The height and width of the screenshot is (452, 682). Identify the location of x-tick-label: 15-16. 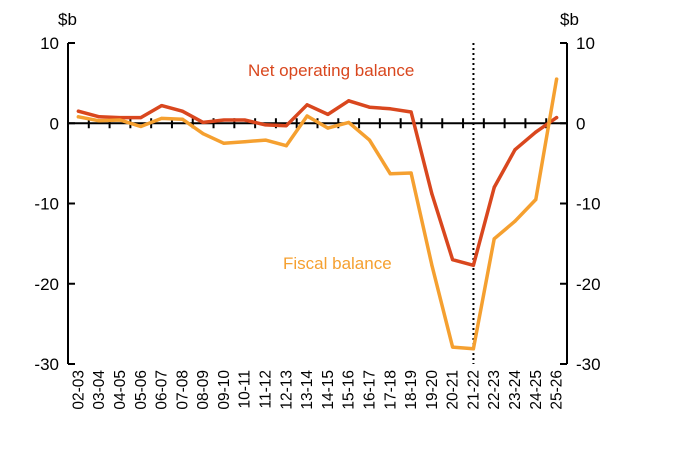
(349, 390).